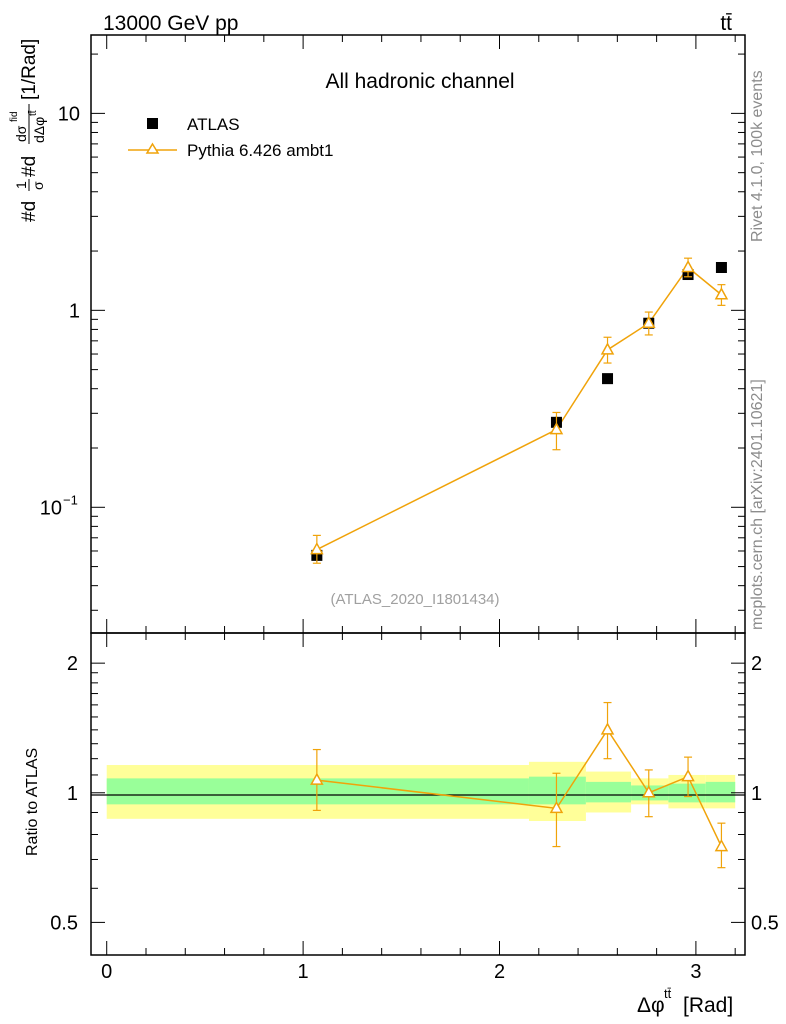 The image size is (786, 1024). What do you see at coordinates (260, 150) in the screenshot?
I see `legend-label-pythia: Pythia 6.426 ambt1` at bounding box center [260, 150].